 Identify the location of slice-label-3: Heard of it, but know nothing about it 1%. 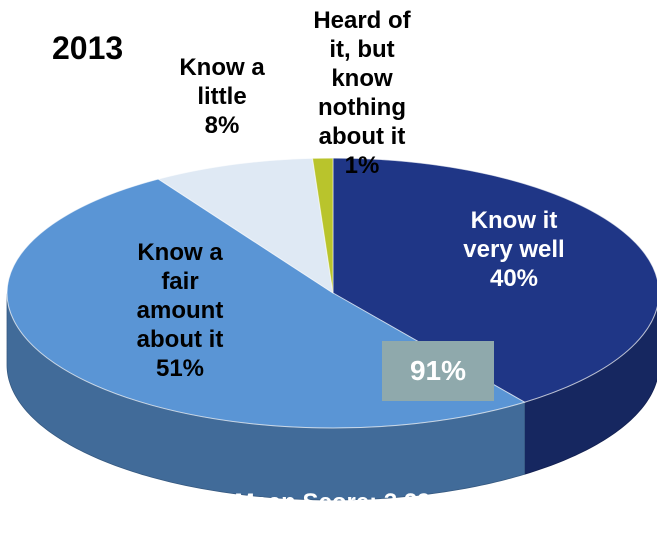
(362, 93).